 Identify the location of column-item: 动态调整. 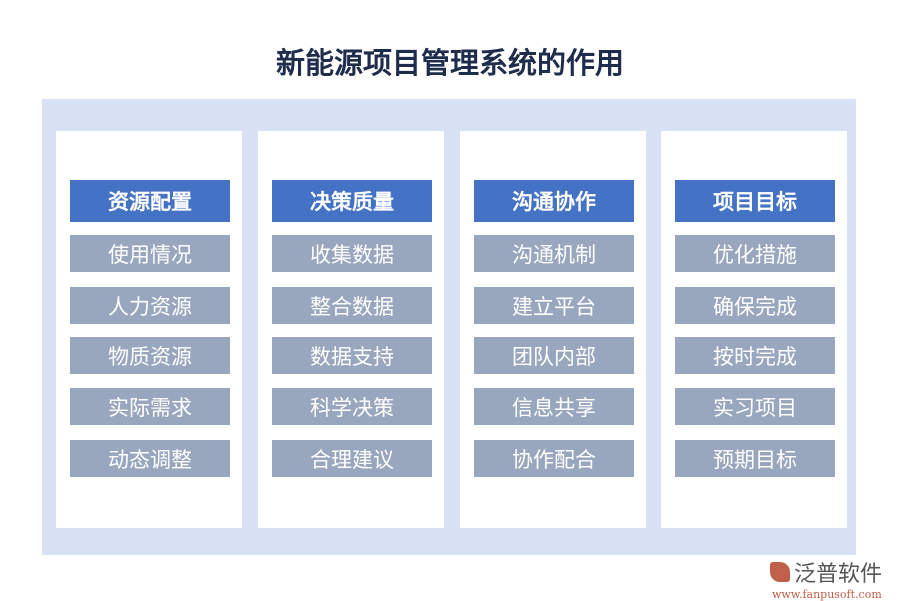
(150, 458).